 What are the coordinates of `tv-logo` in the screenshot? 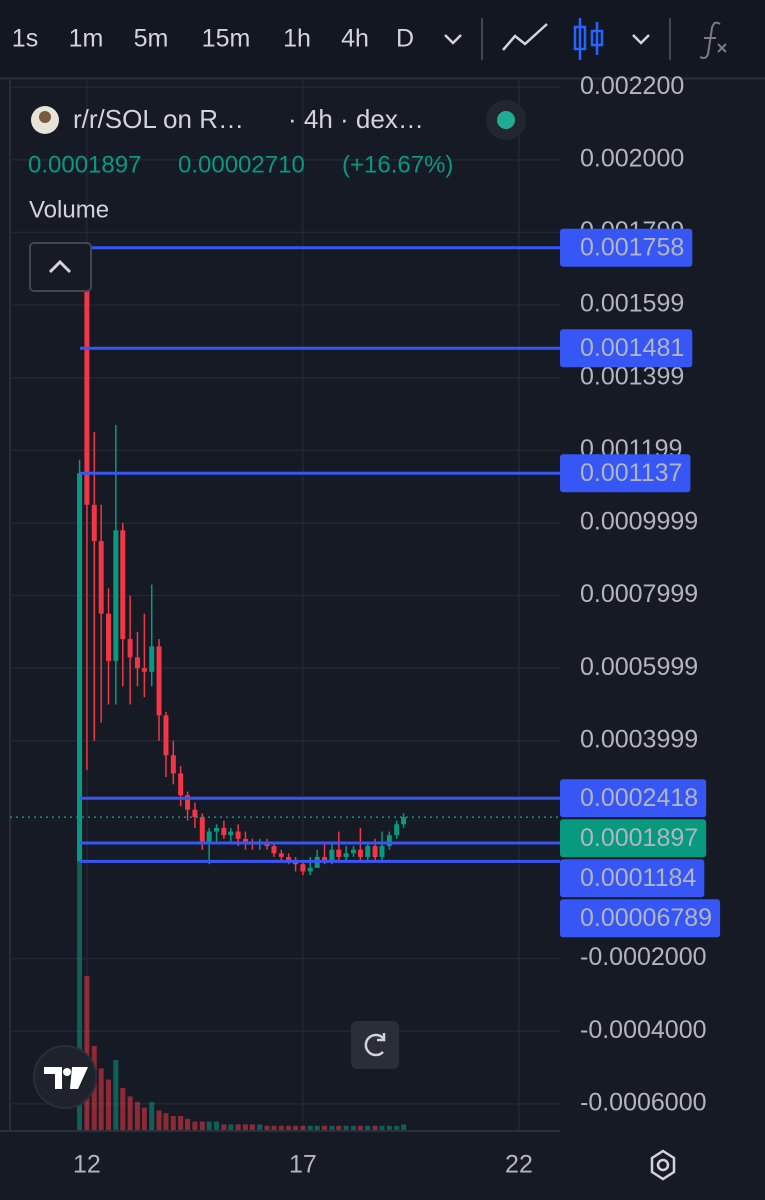 It's located at (65, 1077).